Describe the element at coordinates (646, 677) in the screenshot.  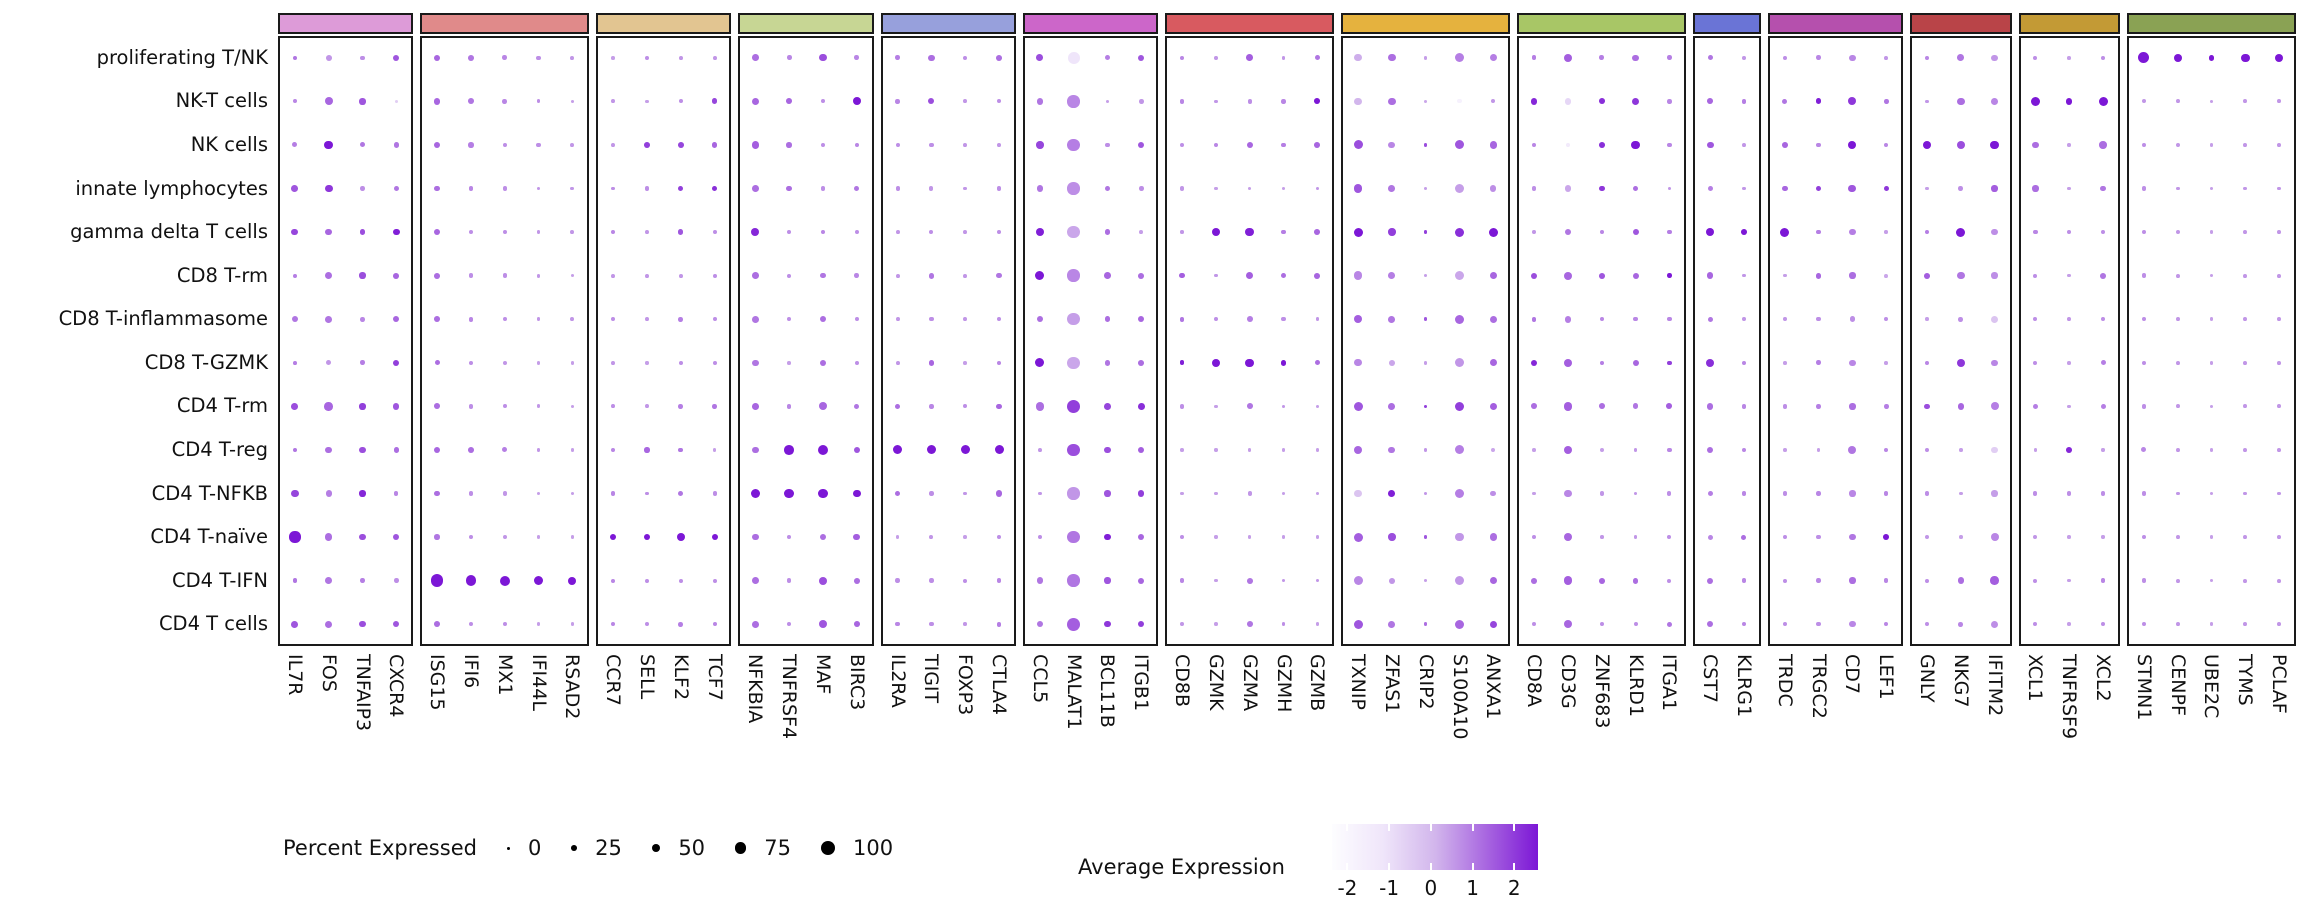
I see `gene-label: SELL` at that location.